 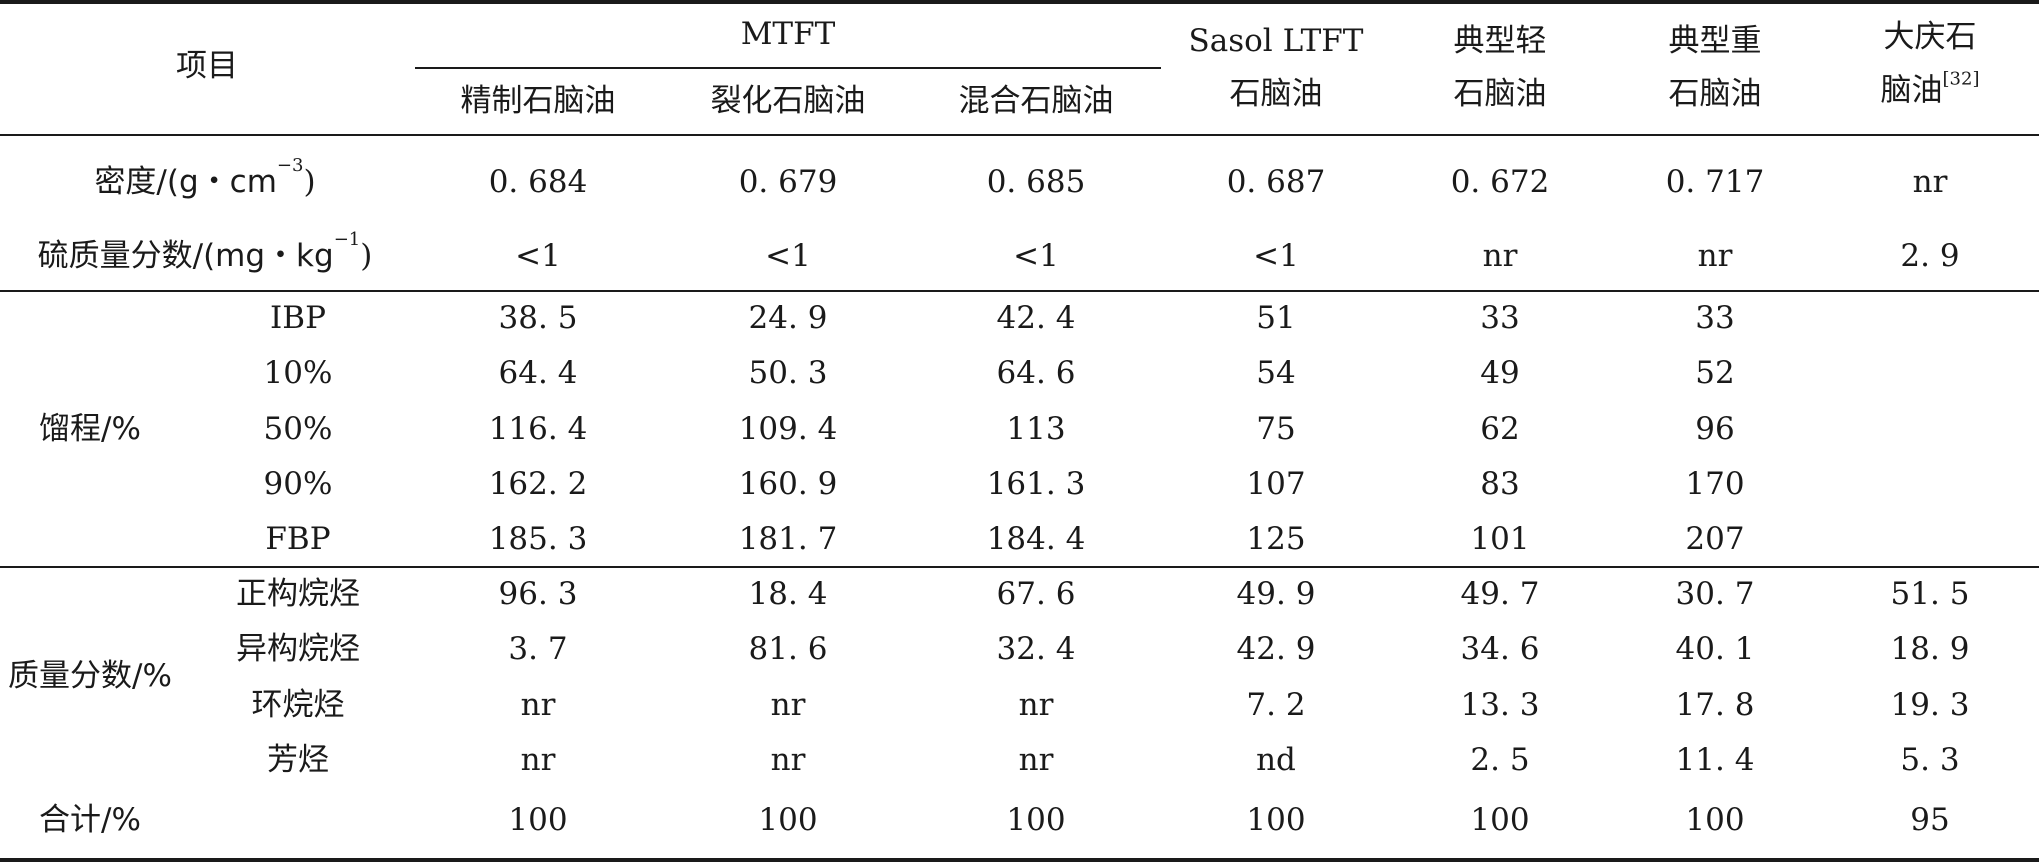 I want to click on header-daqing-line1: 大庆石, so click(x=1930, y=37).